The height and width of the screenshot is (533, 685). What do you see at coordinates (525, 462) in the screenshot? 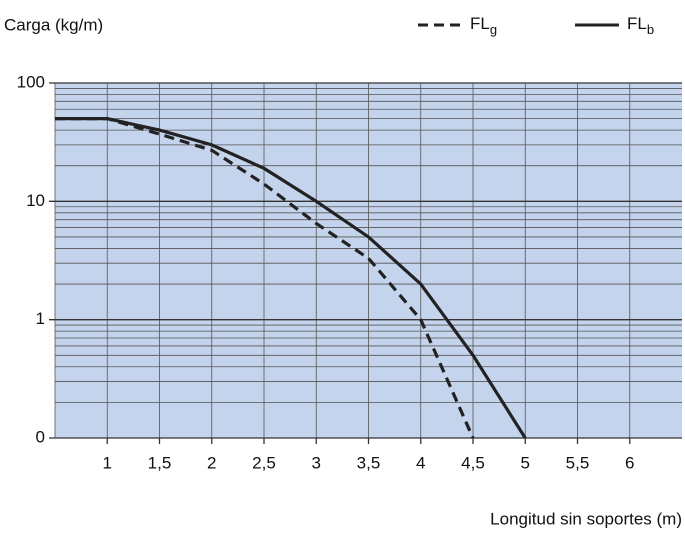
I see `x-tick-label: 5` at bounding box center [525, 462].